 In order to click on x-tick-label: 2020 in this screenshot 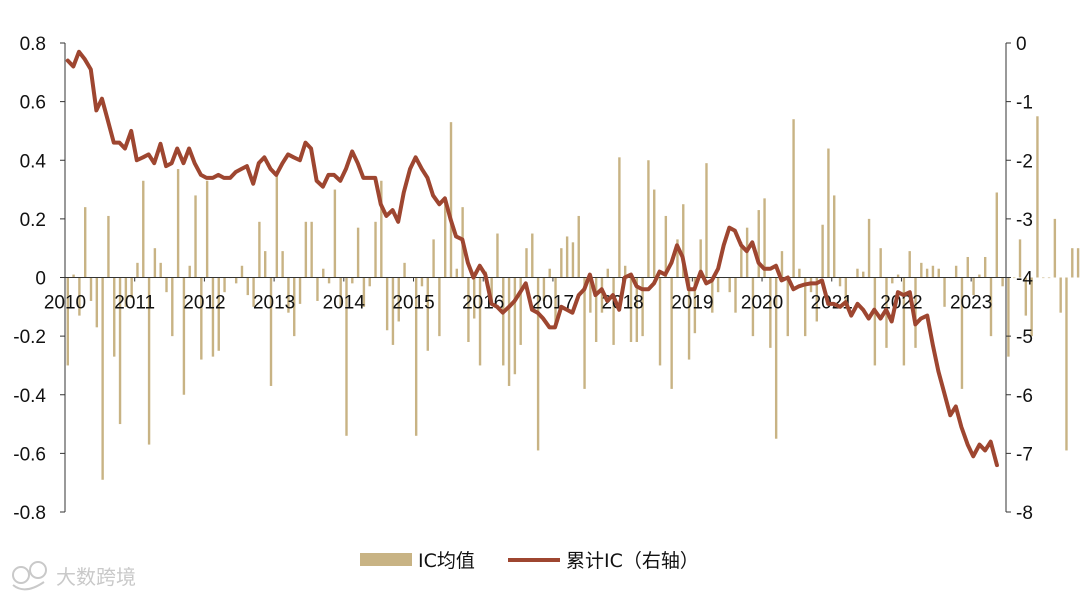, I will do `click(762, 303)`.